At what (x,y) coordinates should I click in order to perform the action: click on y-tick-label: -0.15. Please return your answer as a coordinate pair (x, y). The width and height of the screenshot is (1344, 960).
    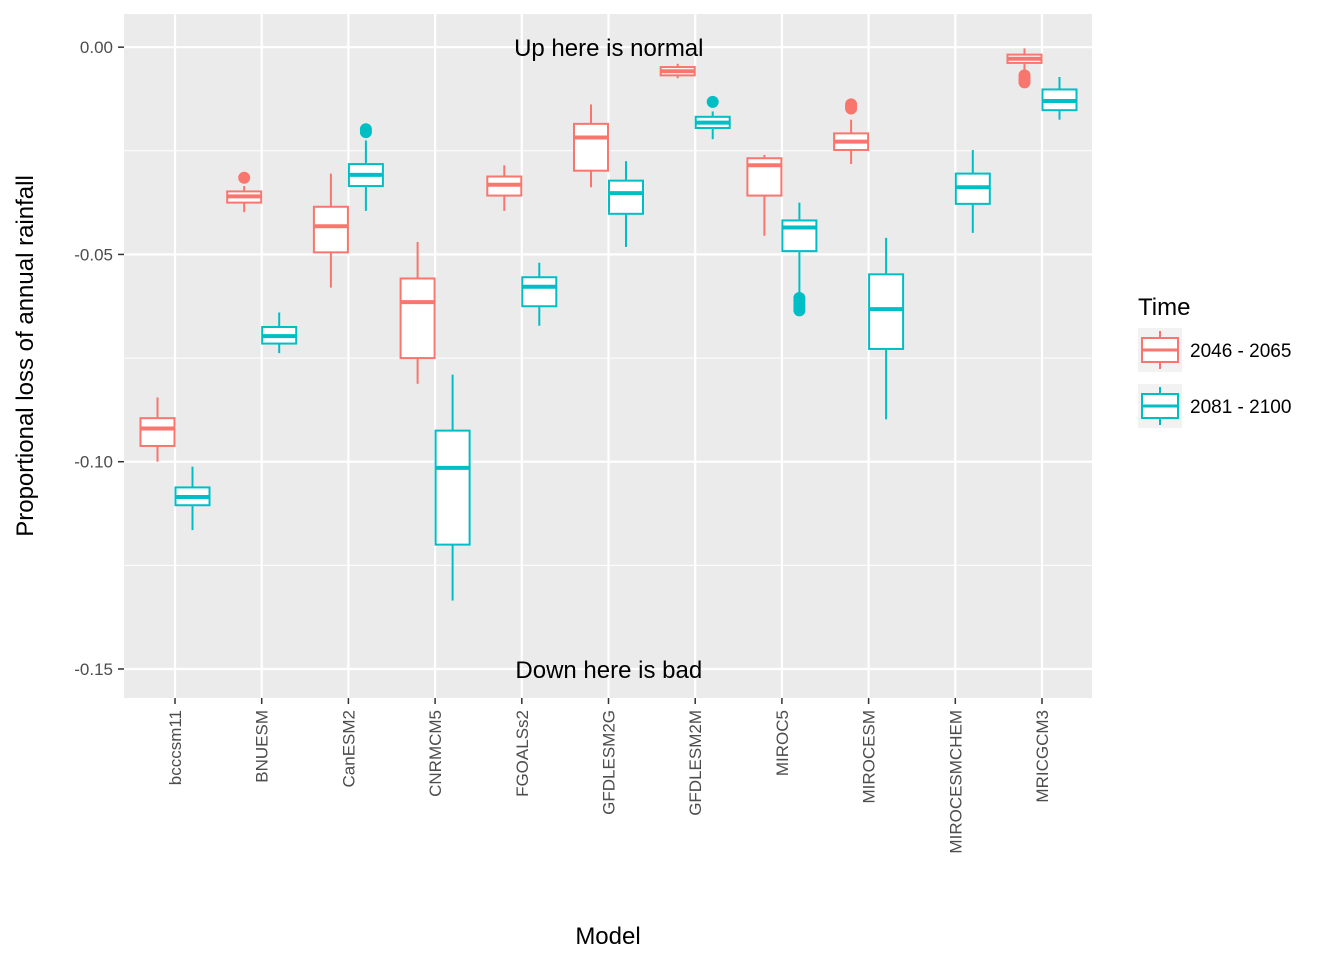
    Looking at the image, I should click on (93, 669).